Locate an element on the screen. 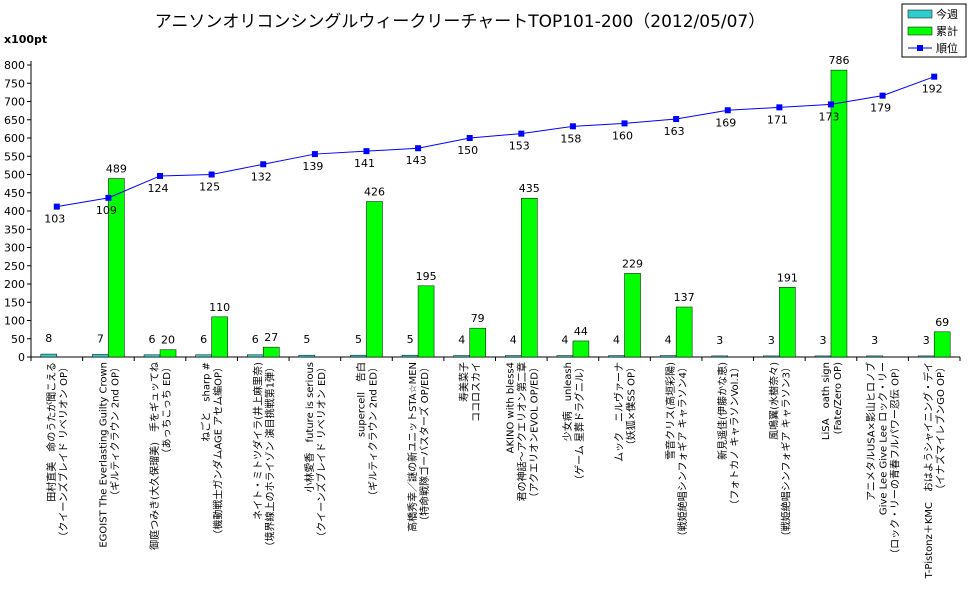 Image resolution: width=970 pixels, height=604 pixels. category-label-line: （ギルティクラウン 2nd OP） is located at coordinates (115, 431).